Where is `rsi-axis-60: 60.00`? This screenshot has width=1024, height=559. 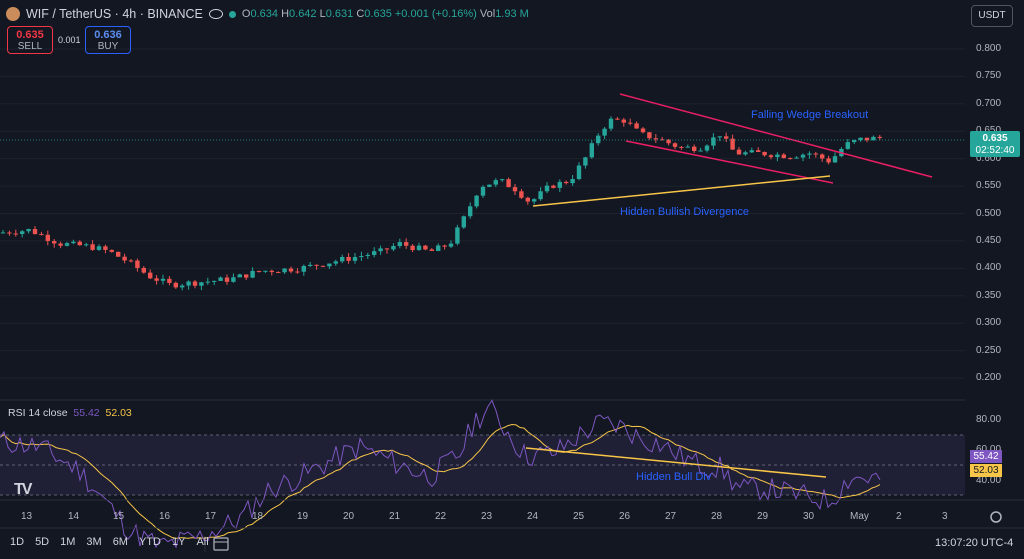
rsi-axis-60: 60.00 is located at coordinates (988, 449).